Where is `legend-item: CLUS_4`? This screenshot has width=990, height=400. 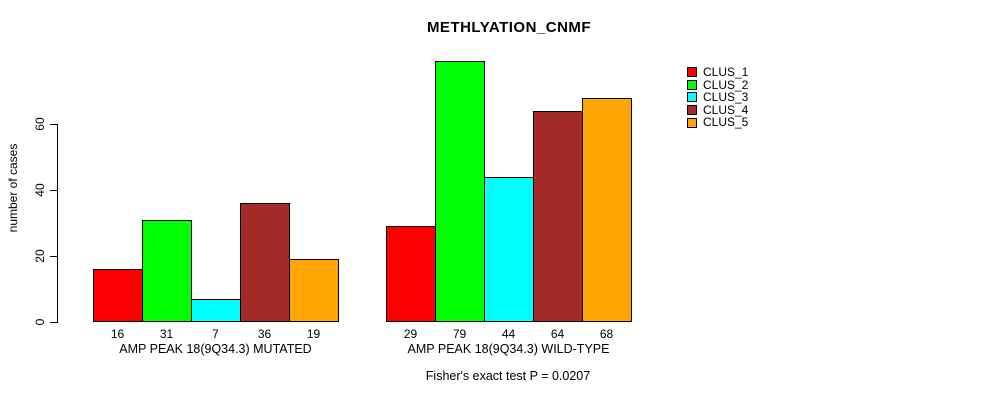
legend-item: CLUS_4 is located at coordinates (717, 110).